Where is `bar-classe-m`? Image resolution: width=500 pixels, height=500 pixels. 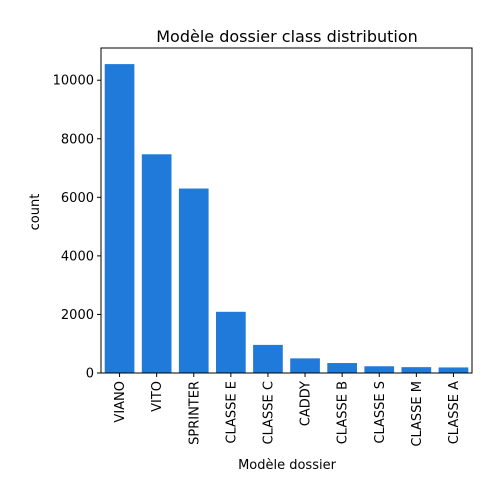 bar-classe-m is located at coordinates (416, 370).